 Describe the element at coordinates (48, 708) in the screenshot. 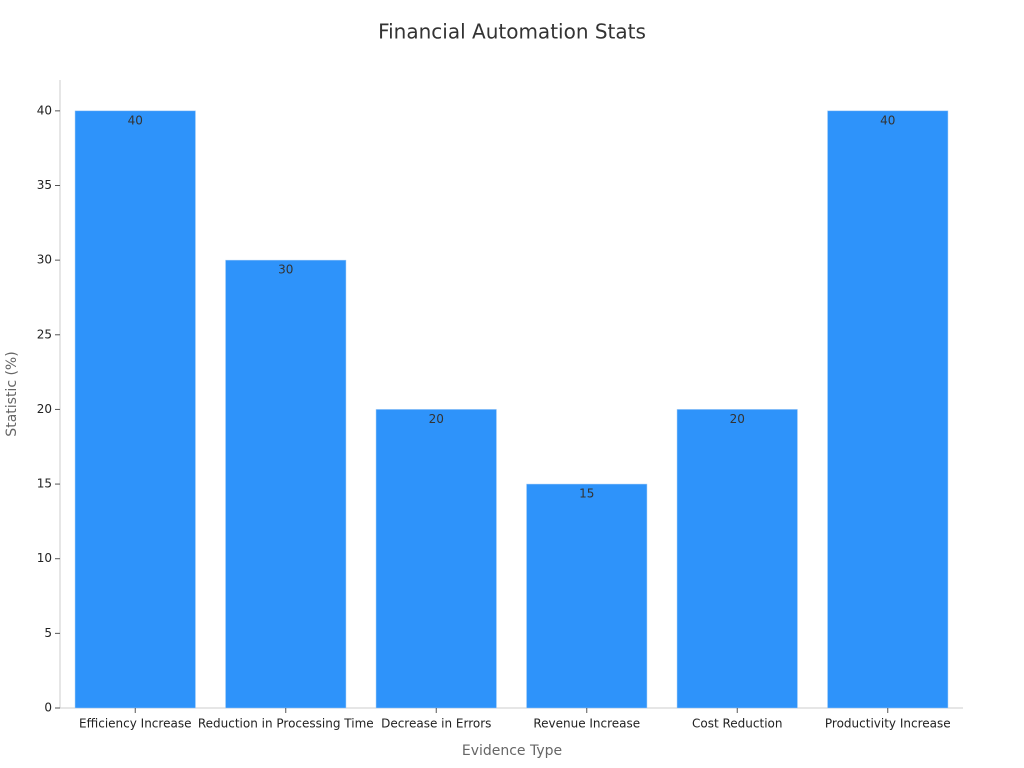

I see `y-tick-label: 0` at that location.